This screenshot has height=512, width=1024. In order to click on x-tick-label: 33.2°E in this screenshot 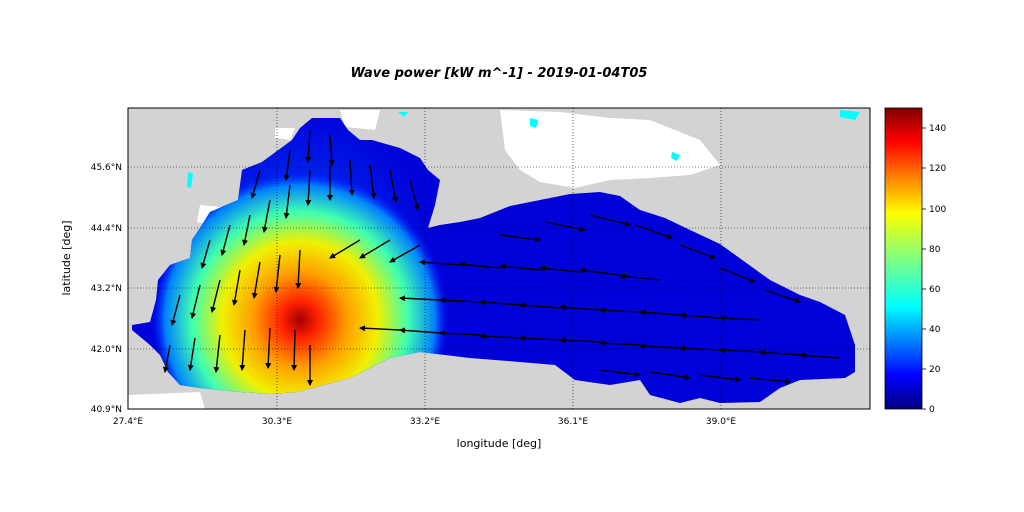, I will do `click(425, 422)`.